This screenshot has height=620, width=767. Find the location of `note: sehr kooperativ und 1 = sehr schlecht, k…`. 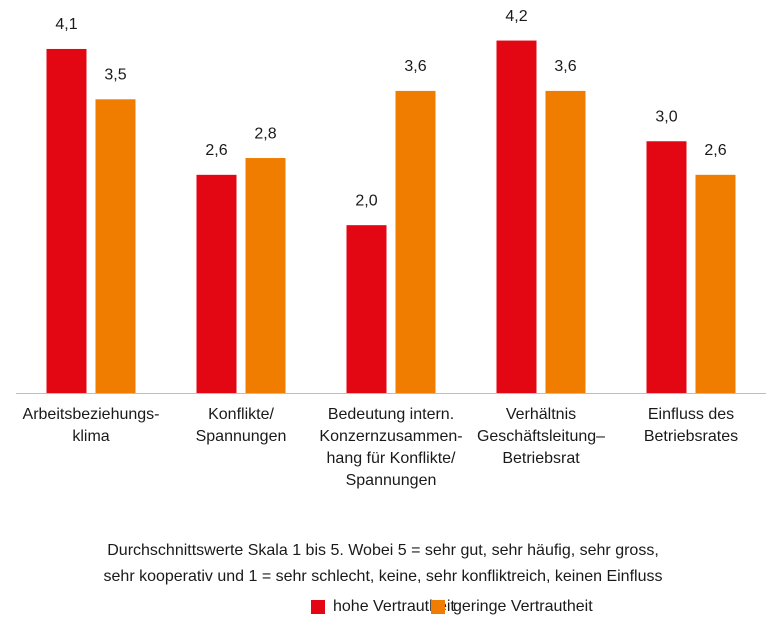

note: sehr kooperativ und 1 = sehr schlecht, k… is located at coordinates (383, 576).